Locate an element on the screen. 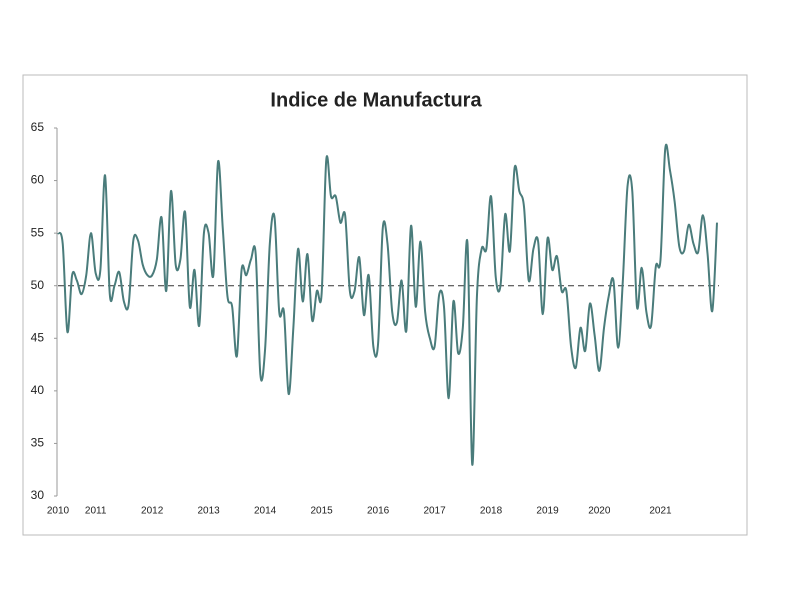 The width and height of the screenshot is (792, 612). x-tick-label: 2013 is located at coordinates (209, 511).